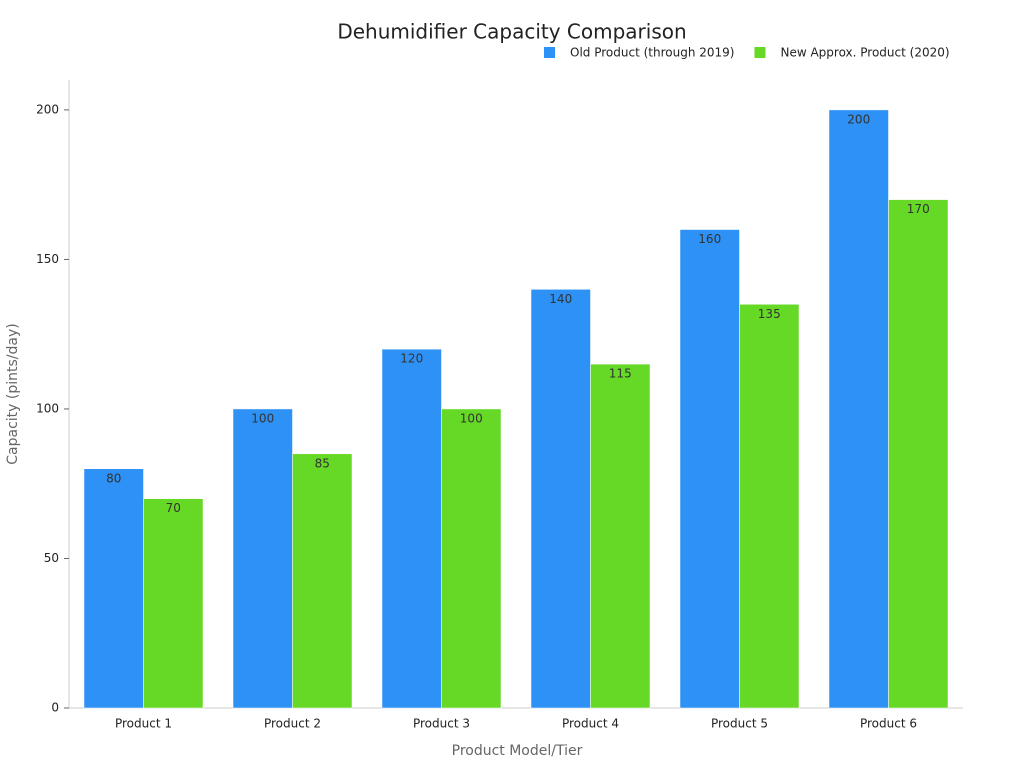  I want to click on y-tick-label: 50, so click(51, 558).